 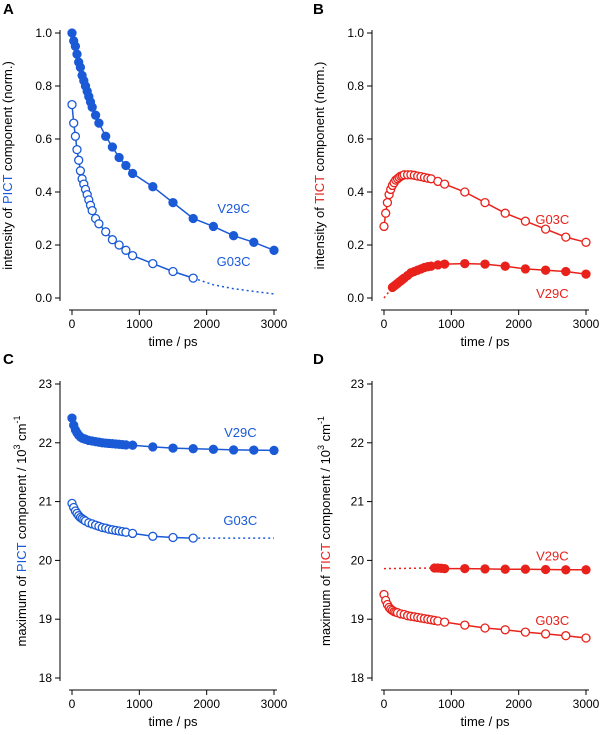 What do you see at coordinates (21, 434) in the screenshot?
I see `y-axis-label-part: cm` at bounding box center [21, 434].